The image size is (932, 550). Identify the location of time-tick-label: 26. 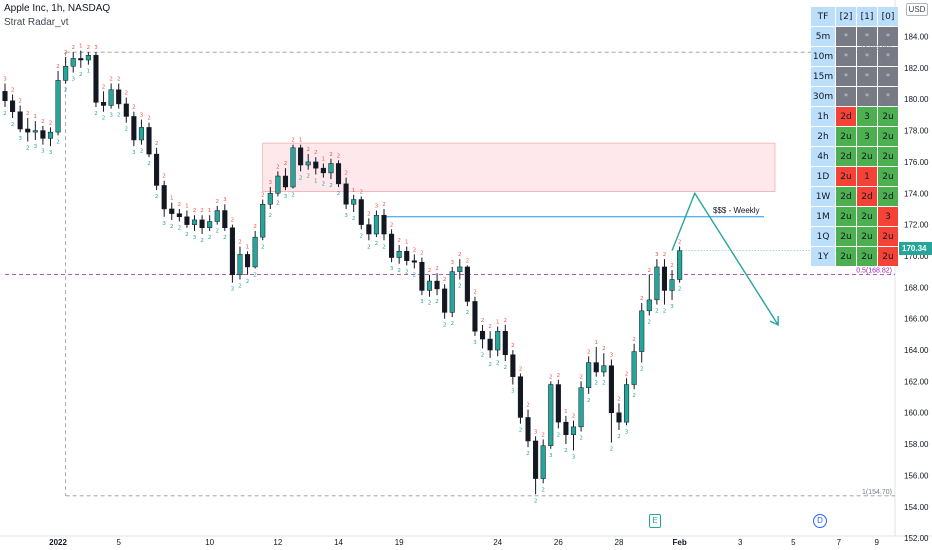
(558, 542).